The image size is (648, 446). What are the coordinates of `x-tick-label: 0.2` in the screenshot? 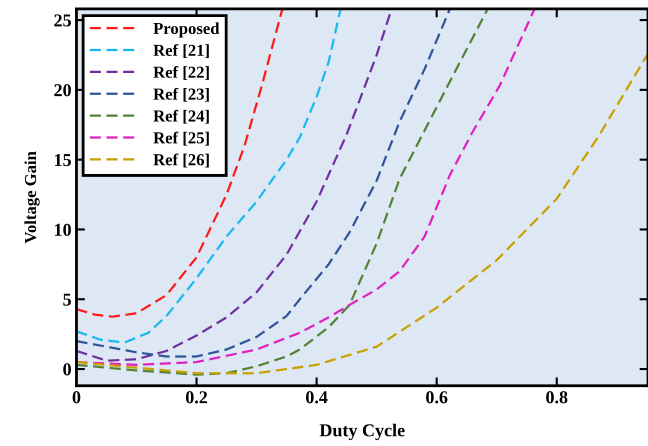 It's located at (197, 397).